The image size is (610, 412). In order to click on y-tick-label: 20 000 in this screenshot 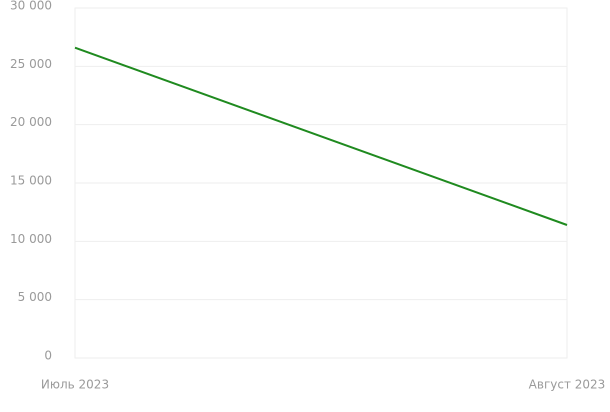, I will do `click(31, 122)`.